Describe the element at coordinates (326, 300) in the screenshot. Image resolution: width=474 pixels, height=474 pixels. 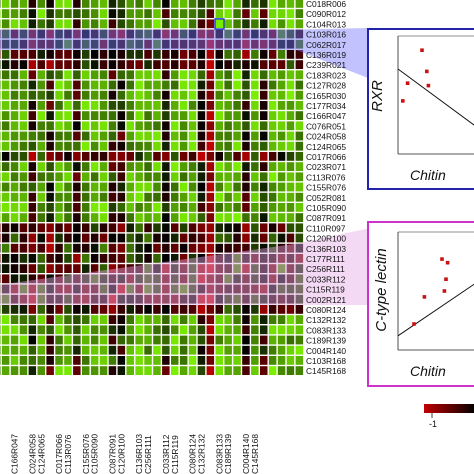
I see `row-label: C002R121` at that location.